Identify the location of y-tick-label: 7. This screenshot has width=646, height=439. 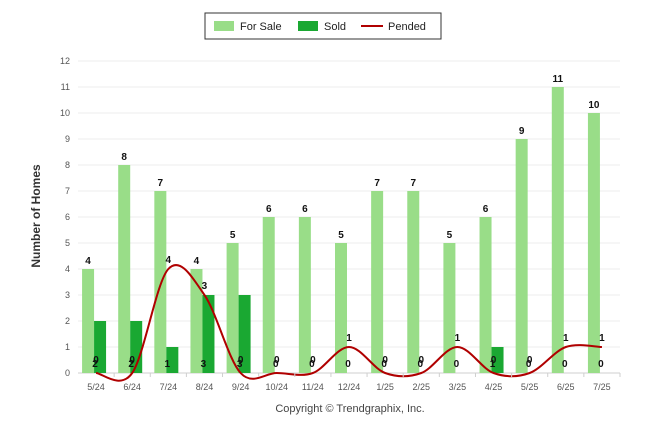
(67, 191).